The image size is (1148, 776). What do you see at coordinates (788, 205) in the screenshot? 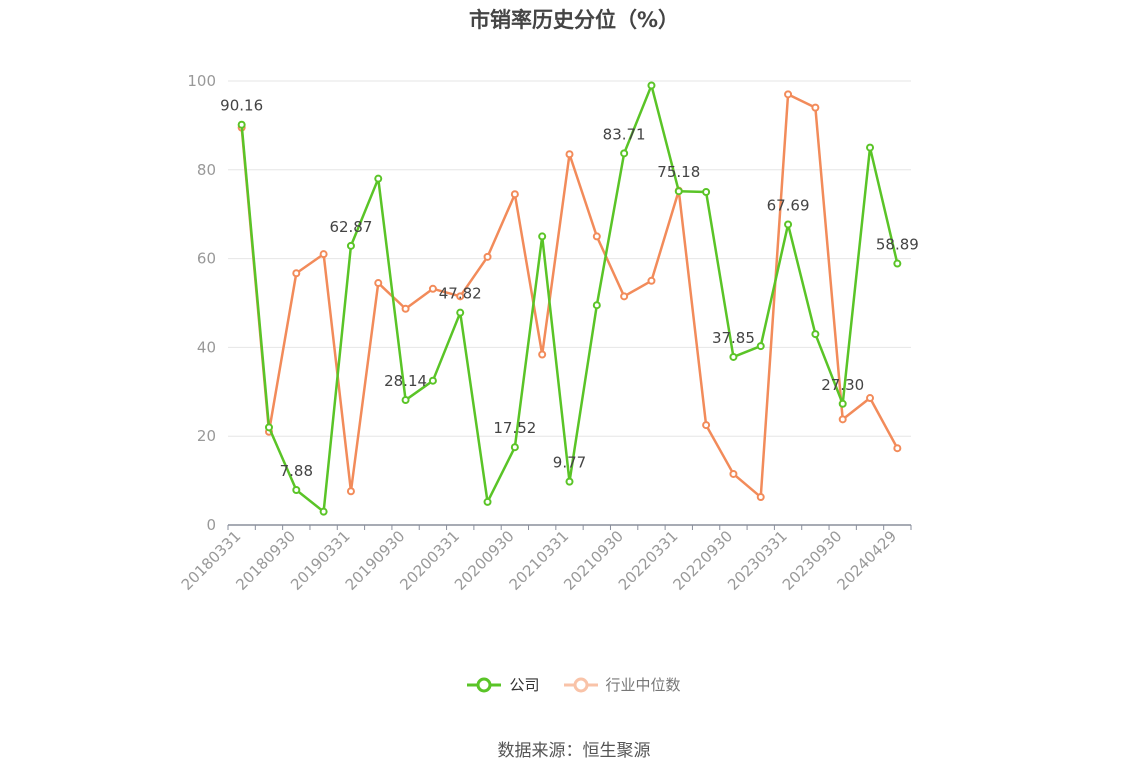
I see `data-label: 67.69` at bounding box center [788, 205].